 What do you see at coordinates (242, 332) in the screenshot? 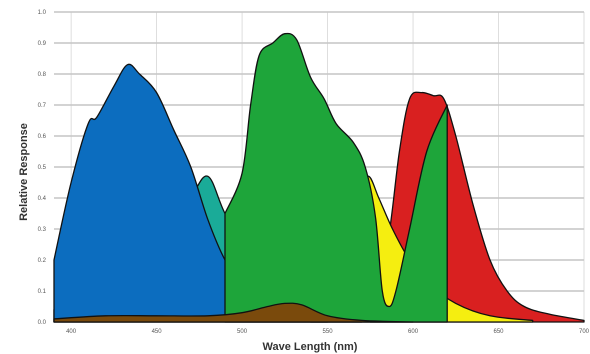
I see `x-tick-label: 500` at bounding box center [242, 332].